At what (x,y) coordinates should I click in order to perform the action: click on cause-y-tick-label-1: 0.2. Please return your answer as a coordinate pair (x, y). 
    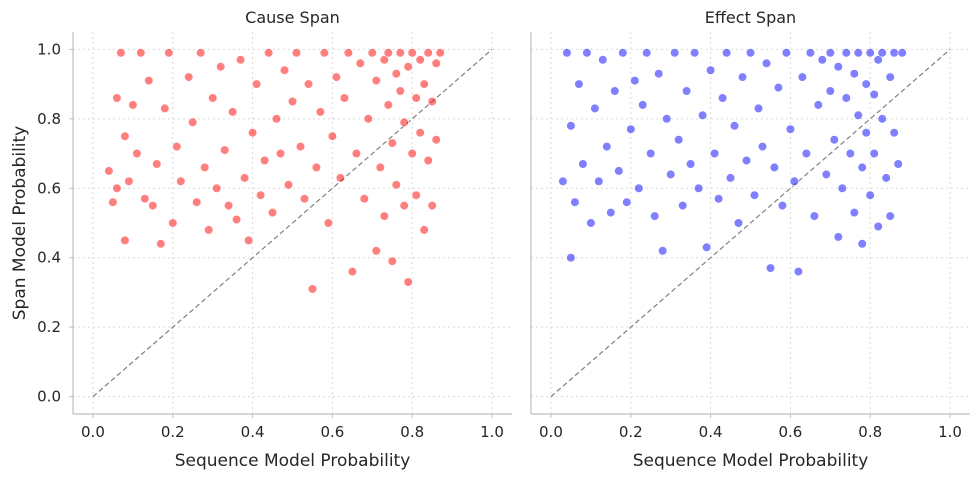
    Looking at the image, I should click on (49, 327).